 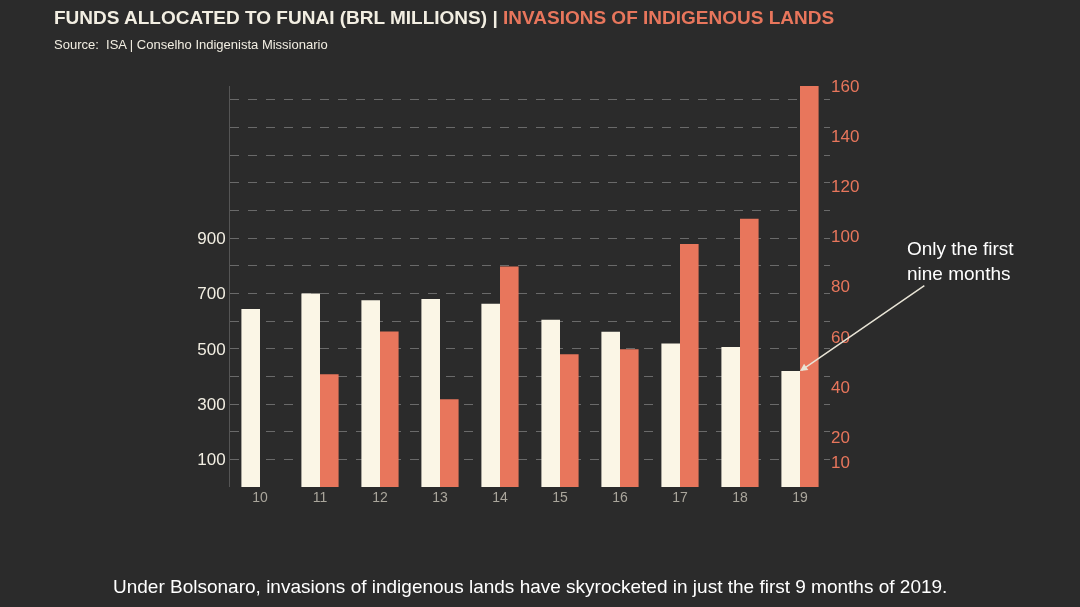 What do you see at coordinates (845, 86) in the screenshot?
I see `y2-tick-label: 160` at bounding box center [845, 86].